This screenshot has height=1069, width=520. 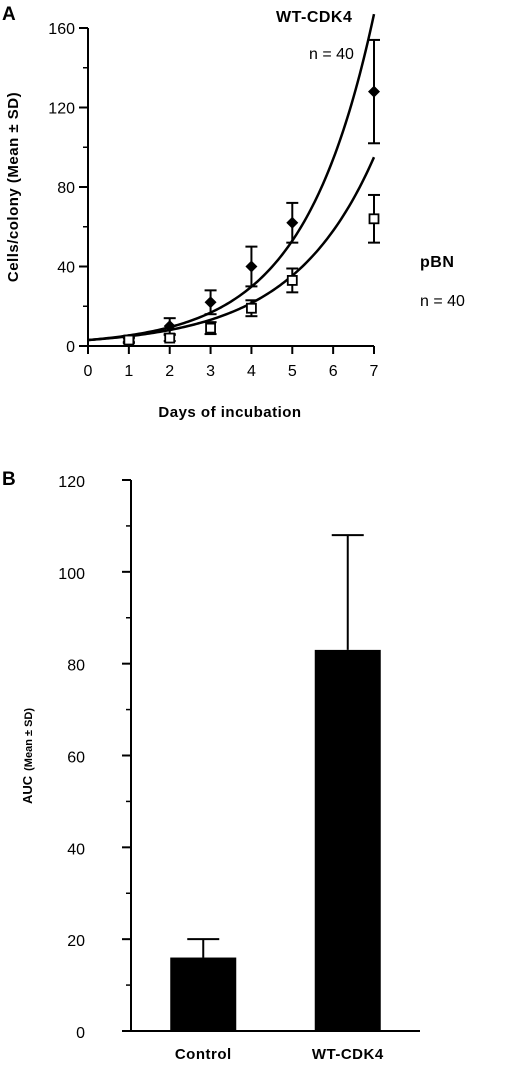 I want to click on category-label: Control, so click(x=203, y=1054).